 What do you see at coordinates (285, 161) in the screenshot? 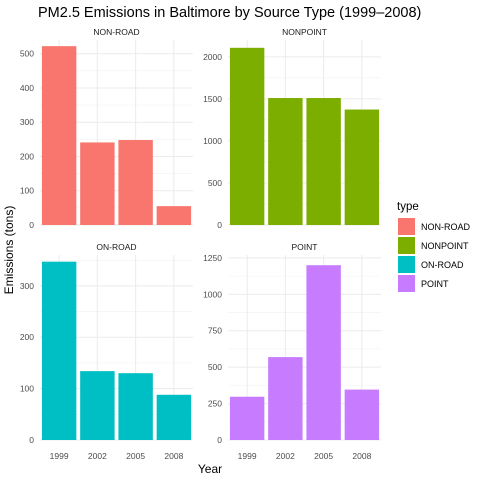
I see `bar-nonpoint-2002` at bounding box center [285, 161].